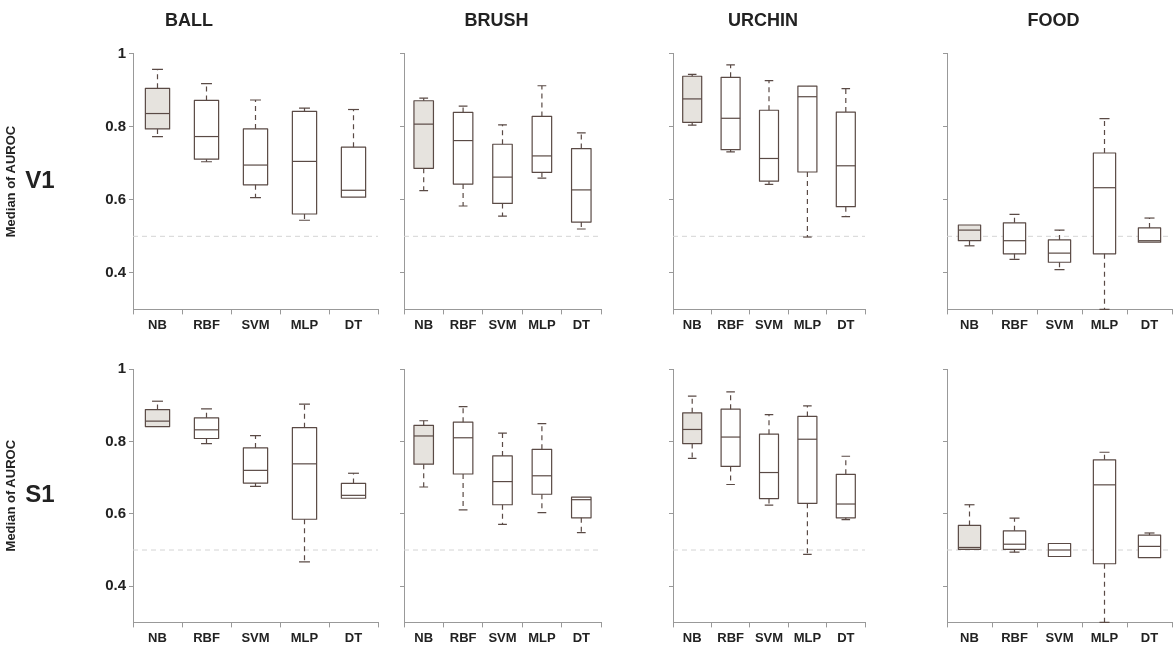 The height and width of the screenshot is (649, 1176). What do you see at coordinates (1053, 19) in the screenshot?
I see `chart-title: FOOD` at bounding box center [1053, 19].